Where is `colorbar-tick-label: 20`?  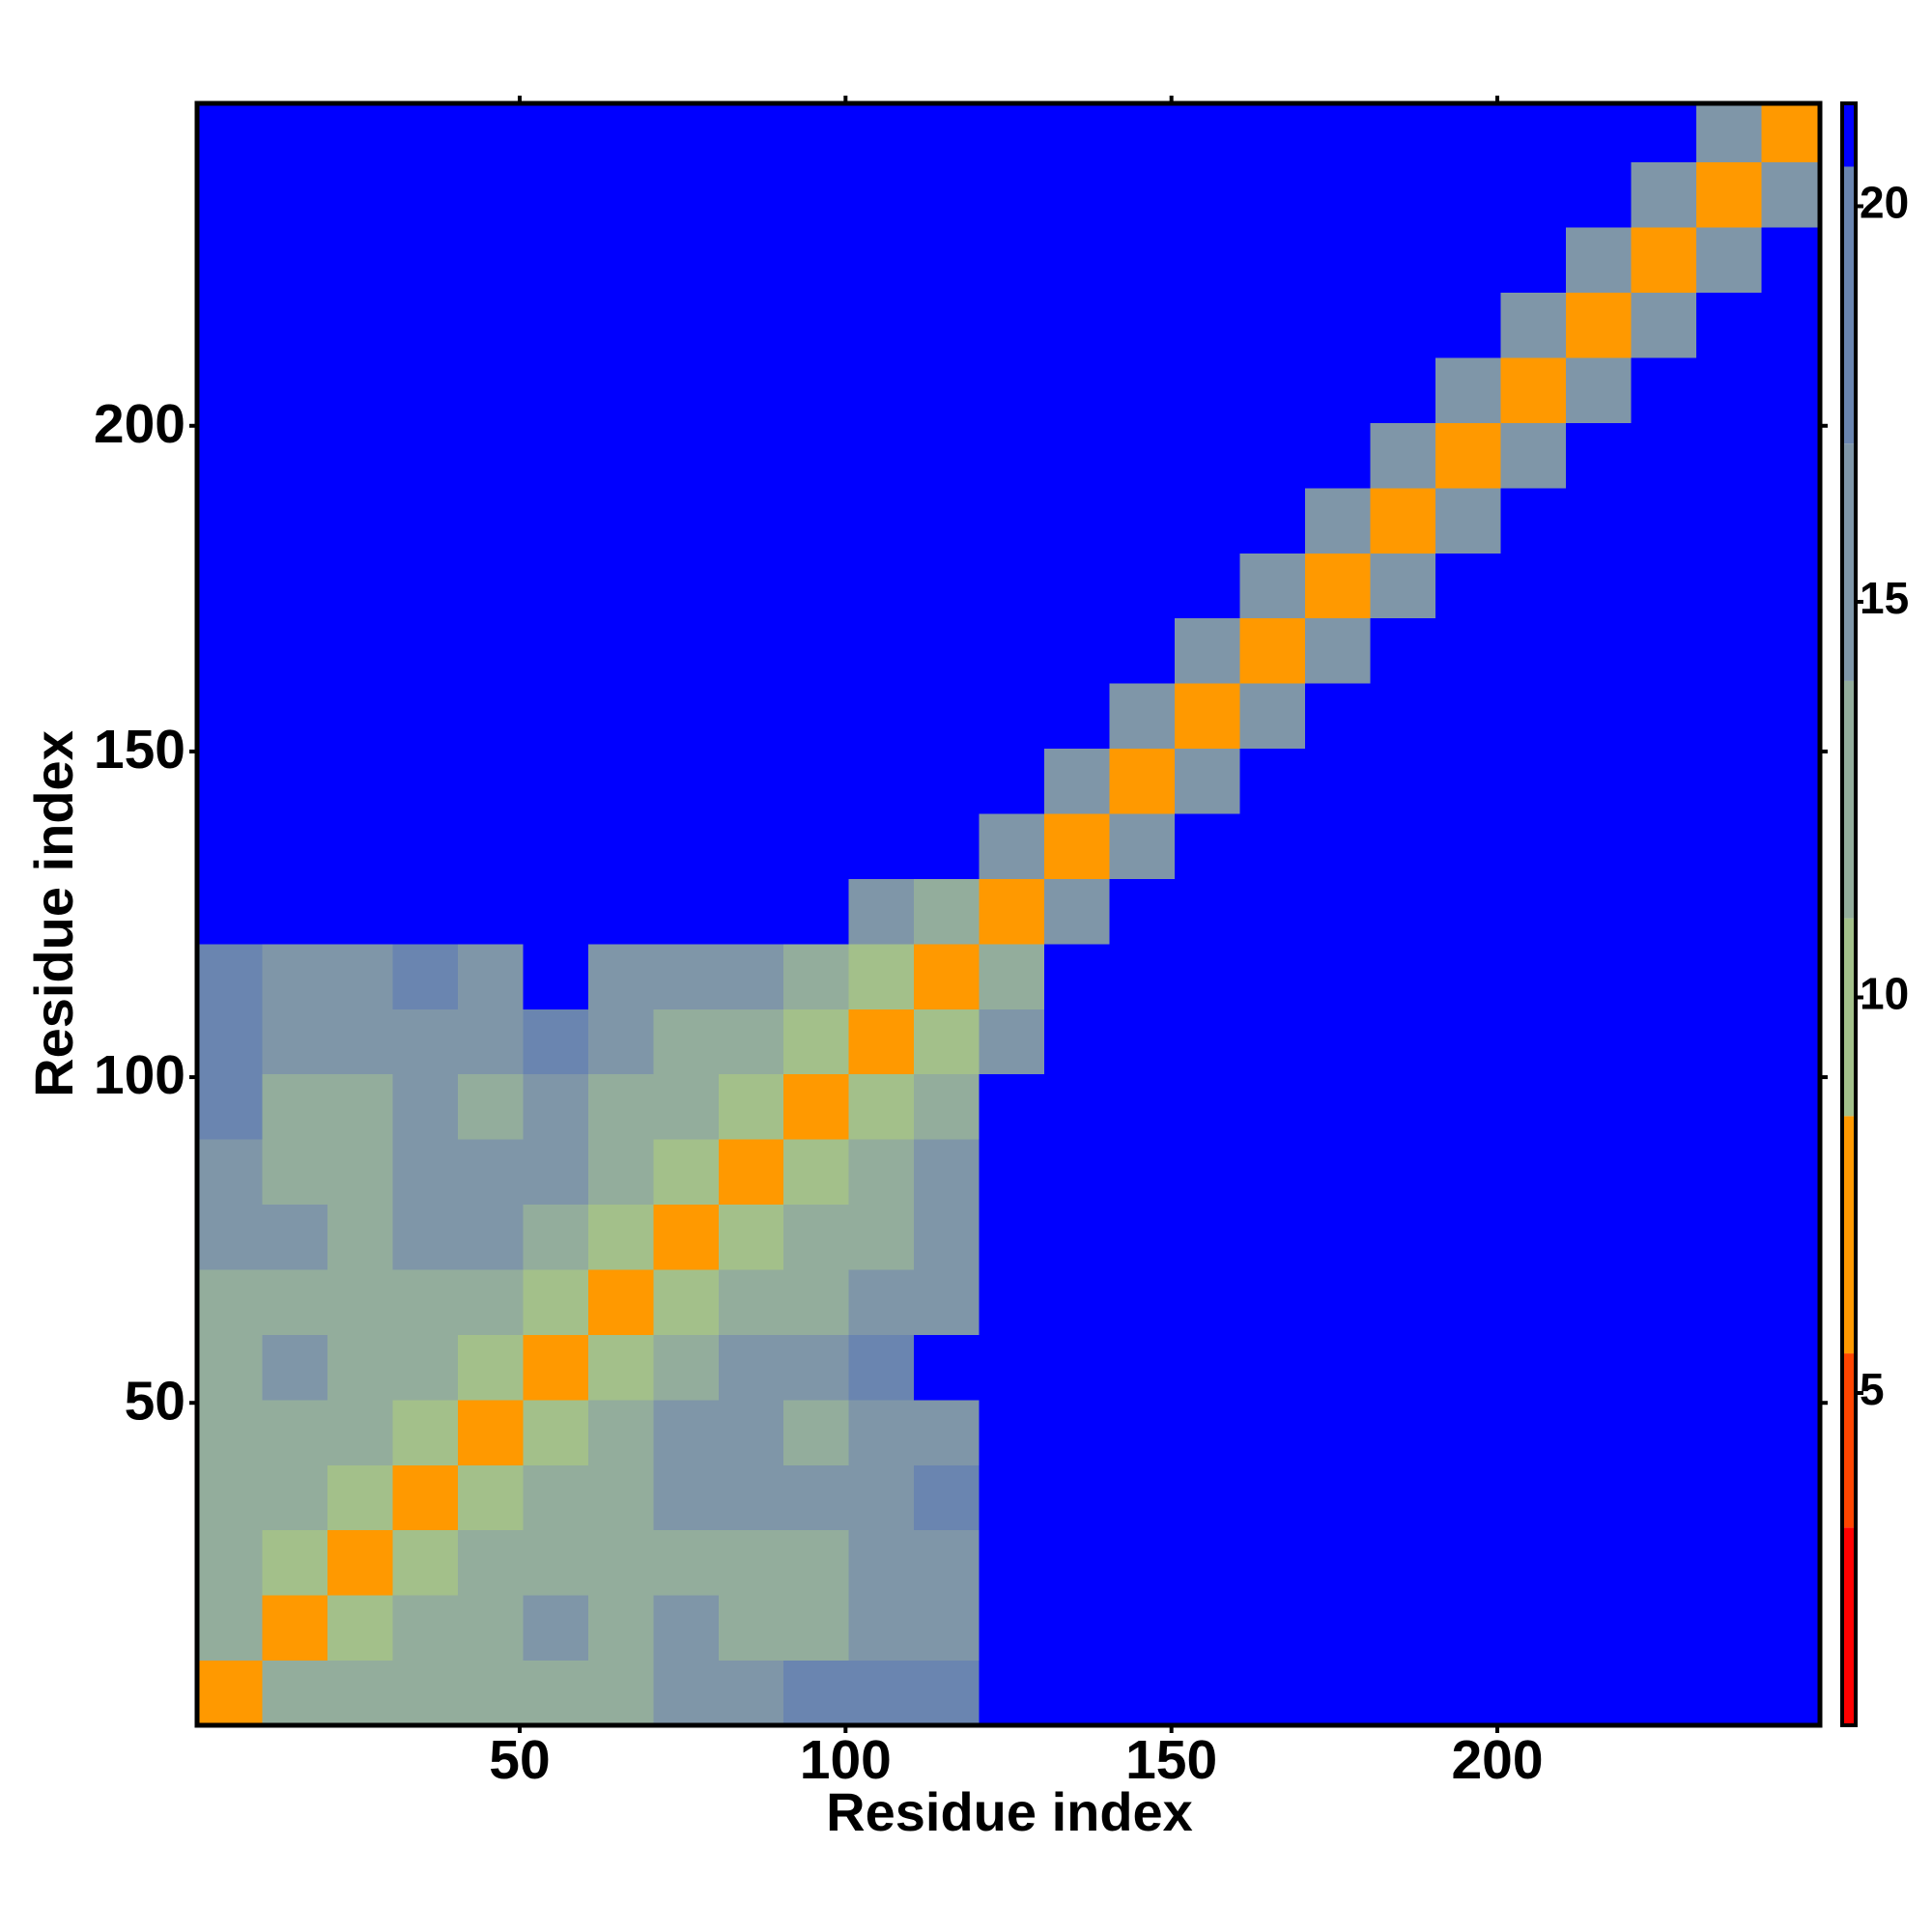
colorbar-tick-label: 20 is located at coordinates (1884, 203).